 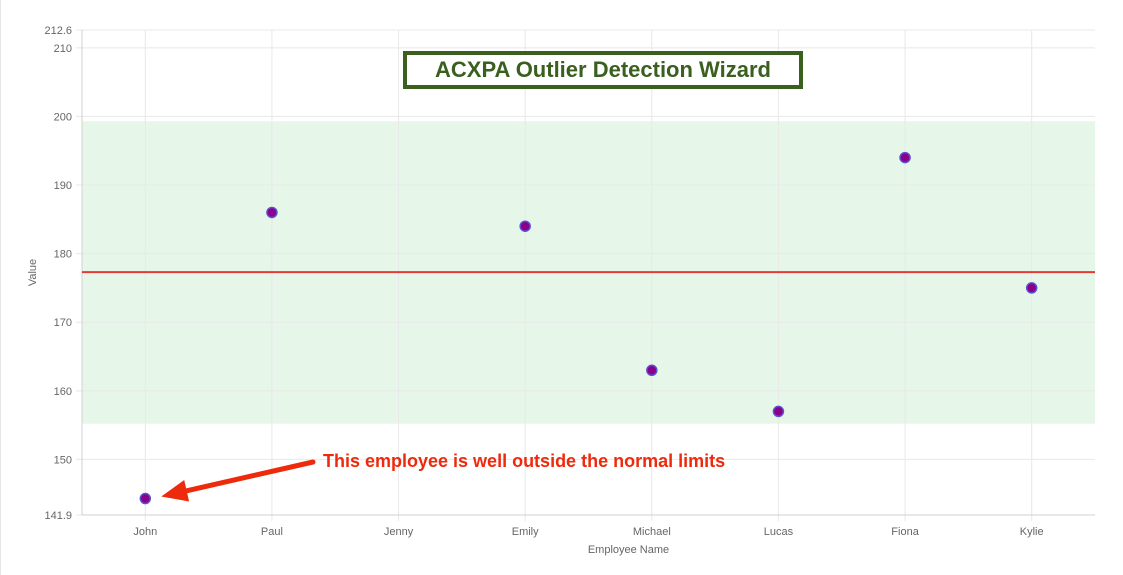 I want to click on x-tick-label: Michael, so click(x=652, y=532).